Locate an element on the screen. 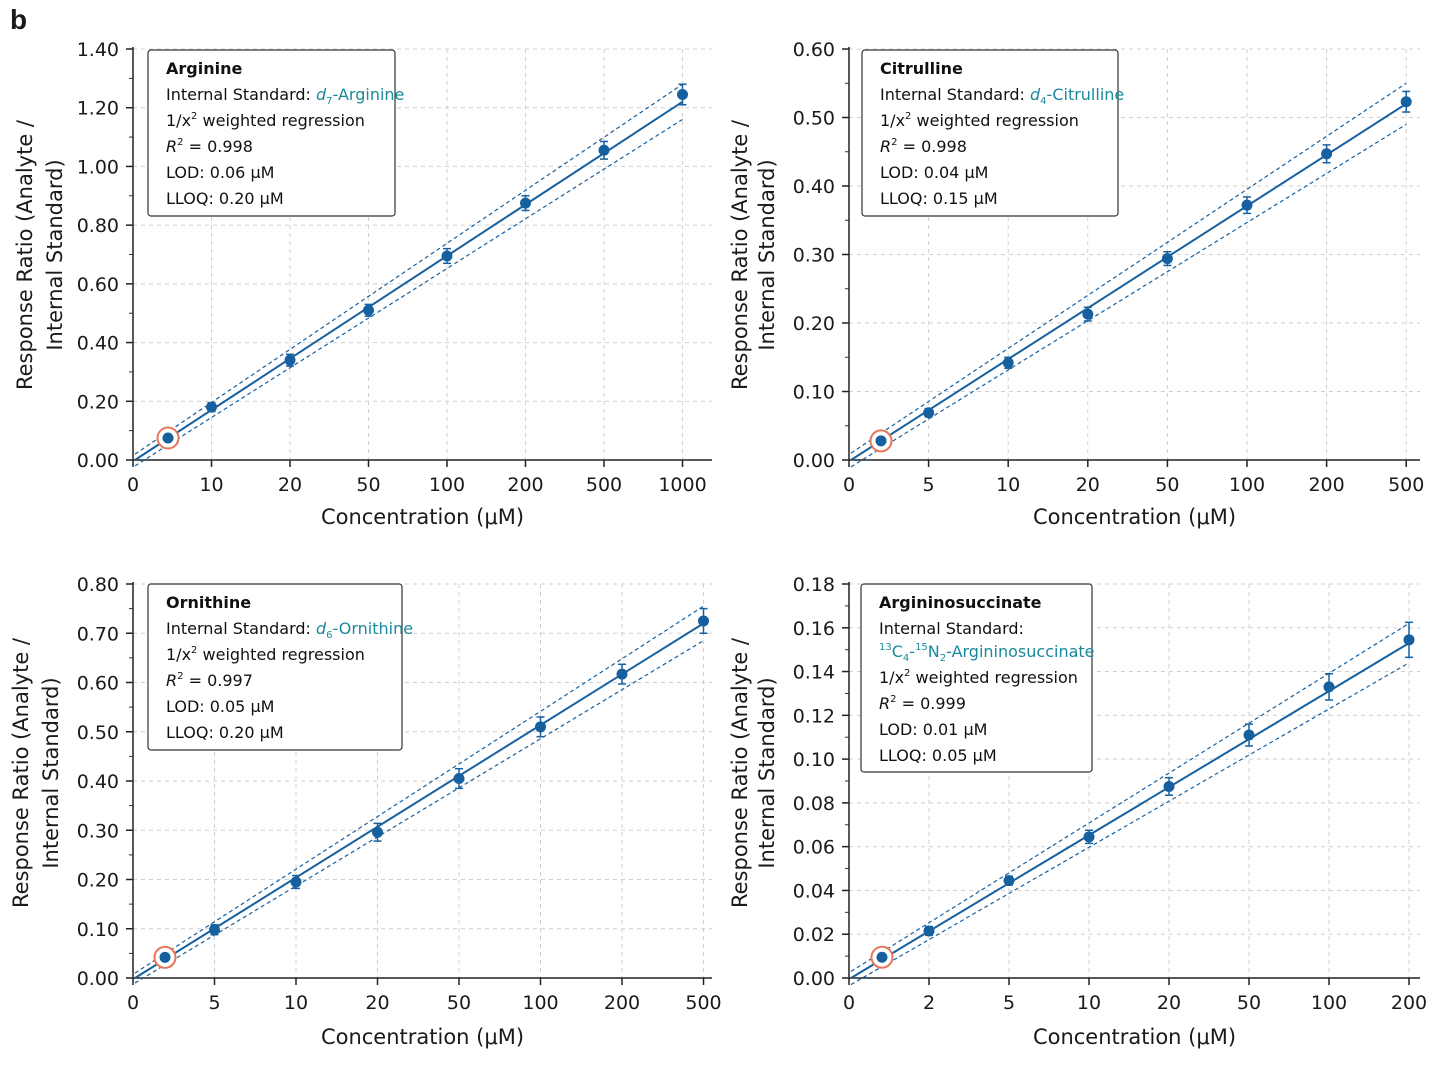  r-squared: R2 = 0.998 is located at coordinates (923, 146).